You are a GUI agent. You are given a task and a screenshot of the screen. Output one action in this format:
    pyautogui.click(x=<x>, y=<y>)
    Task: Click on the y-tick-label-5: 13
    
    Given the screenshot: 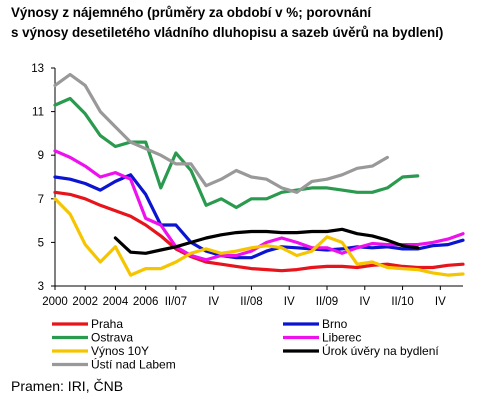 What is the action you would take?
    pyautogui.click(x=37, y=69)
    